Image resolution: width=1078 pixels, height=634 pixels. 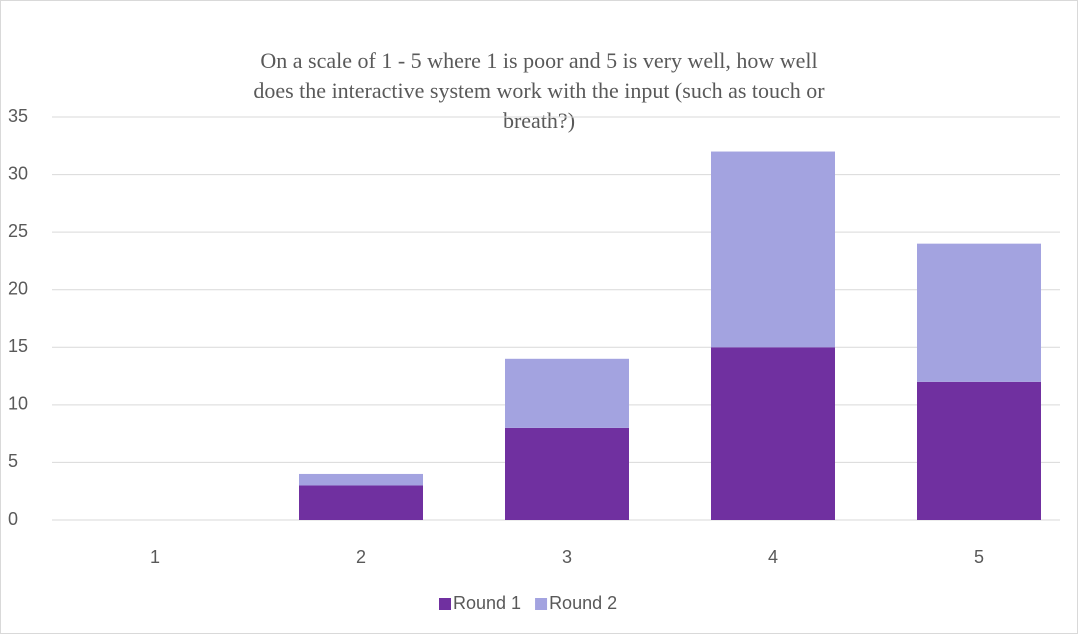 What do you see at coordinates (487, 603) in the screenshot?
I see `legend-label: Round 1` at bounding box center [487, 603].